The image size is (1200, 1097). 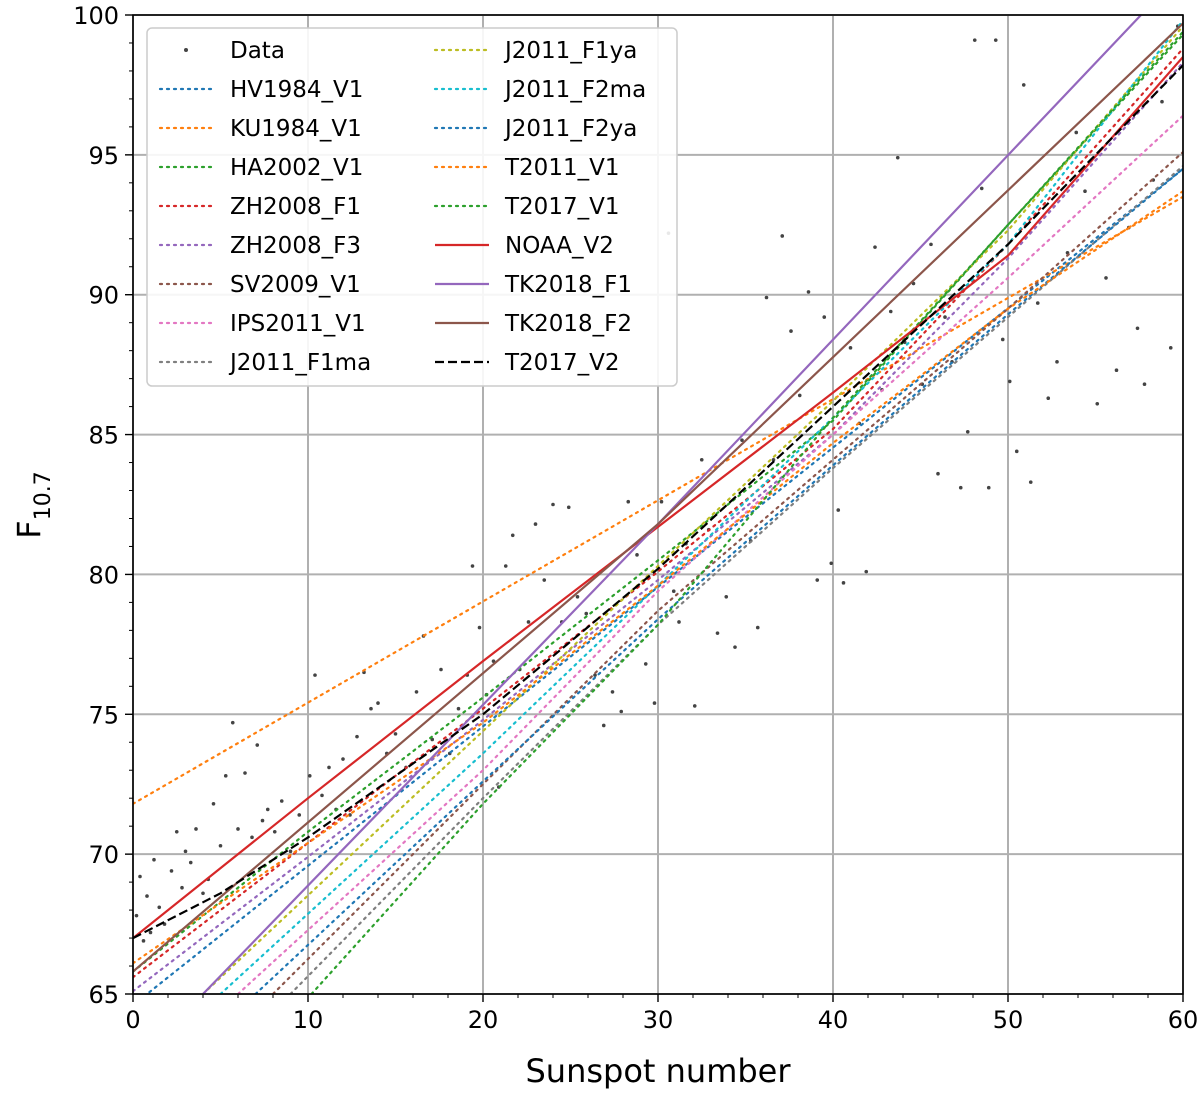 What do you see at coordinates (29, 529) in the screenshot?
I see `y-axis-label-main: F` at bounding box center [29, 529].